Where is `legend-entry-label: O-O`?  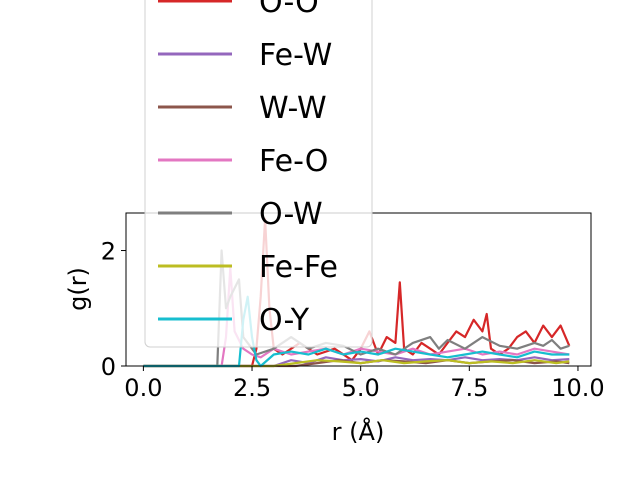 legend-entry-label: O-O is located at coordinates (289, 10).